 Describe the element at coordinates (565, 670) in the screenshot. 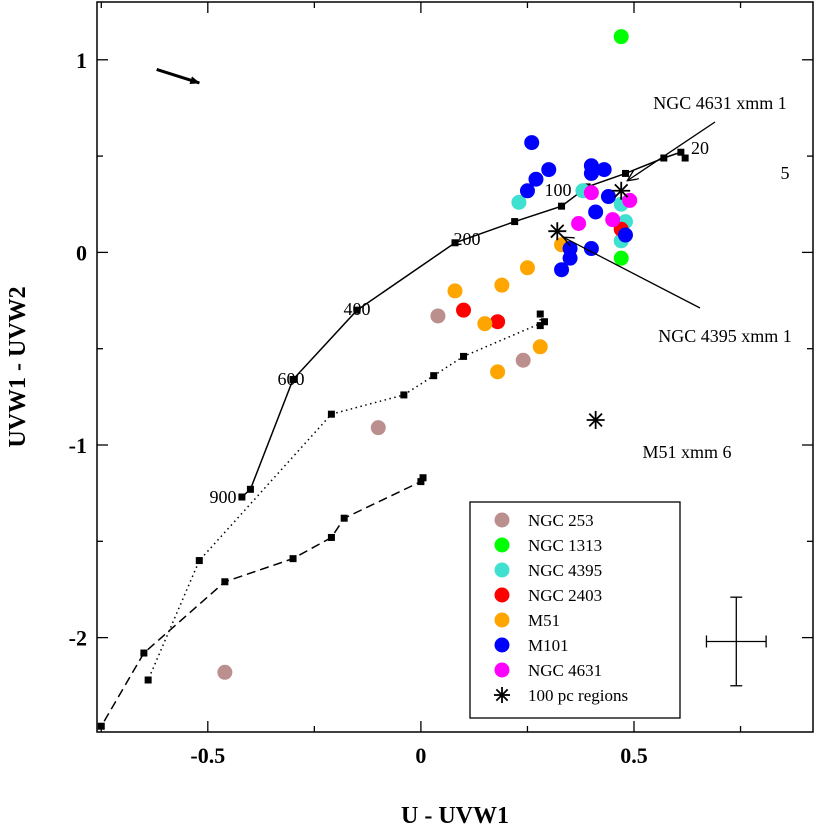

I see `legend-label: NGC 4631` at that location.